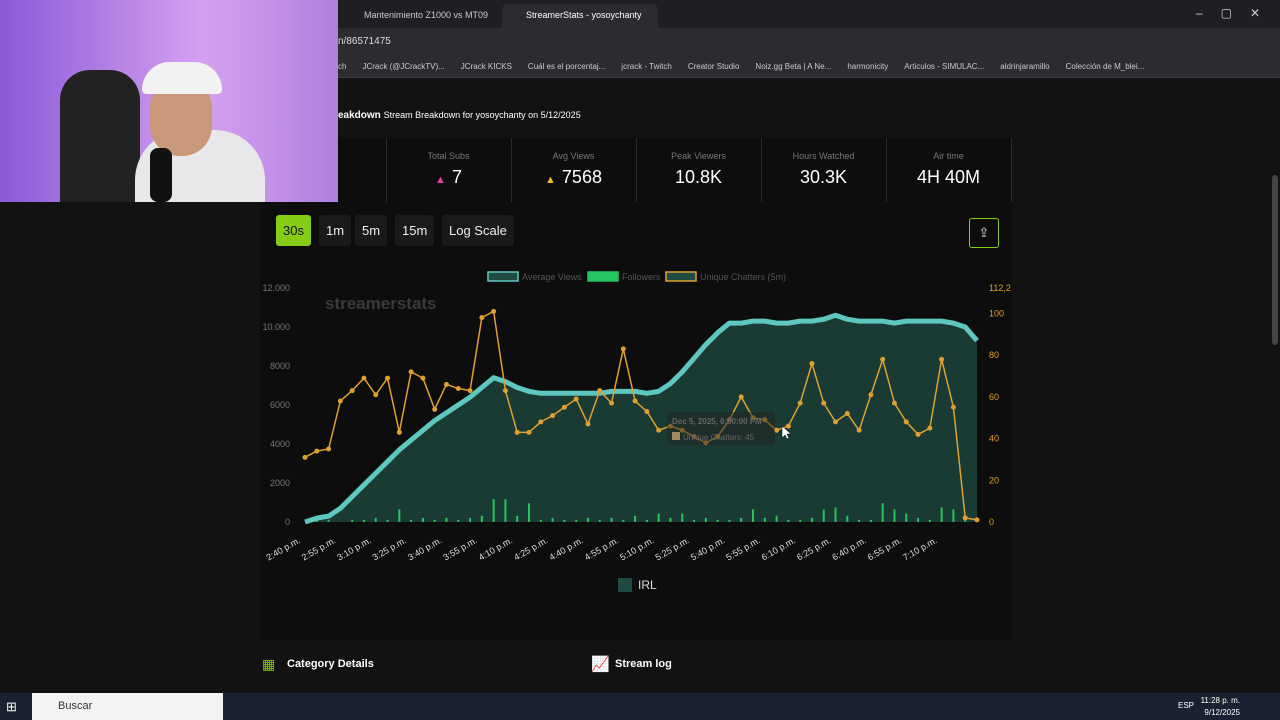  I want to click on interval-button: 5m, so click(371, 230).